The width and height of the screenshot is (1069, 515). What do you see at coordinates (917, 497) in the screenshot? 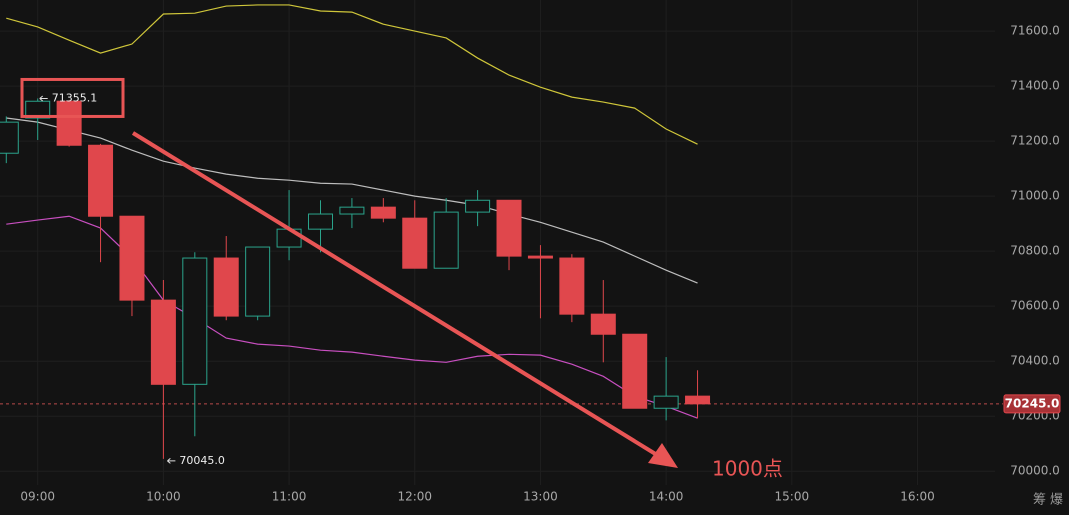
I see `x-tick-label: 16:00` at bounding box center [917, 497].